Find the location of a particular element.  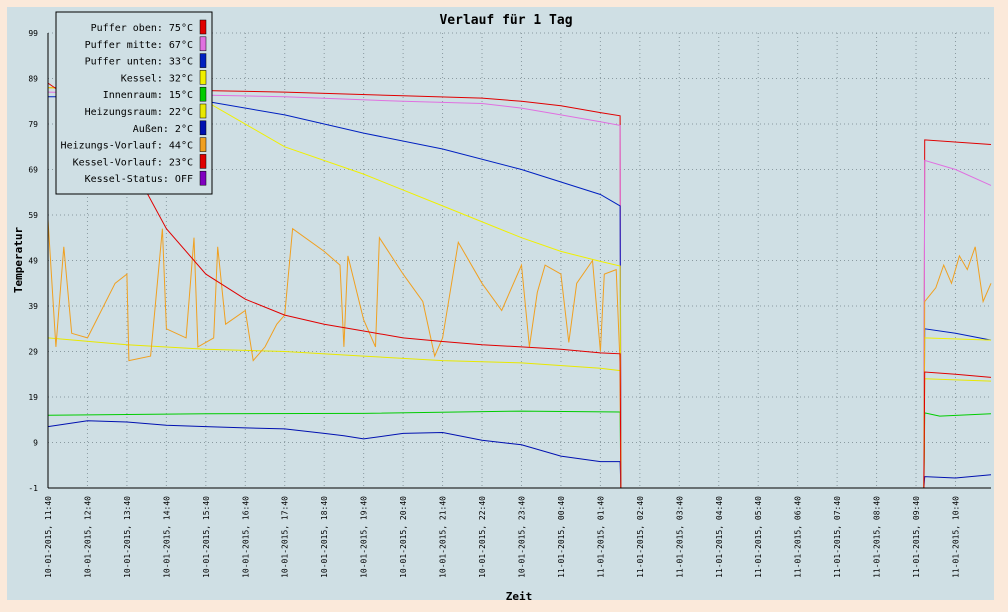

y-tick-label: 59 is located at coordinates (33, 215).